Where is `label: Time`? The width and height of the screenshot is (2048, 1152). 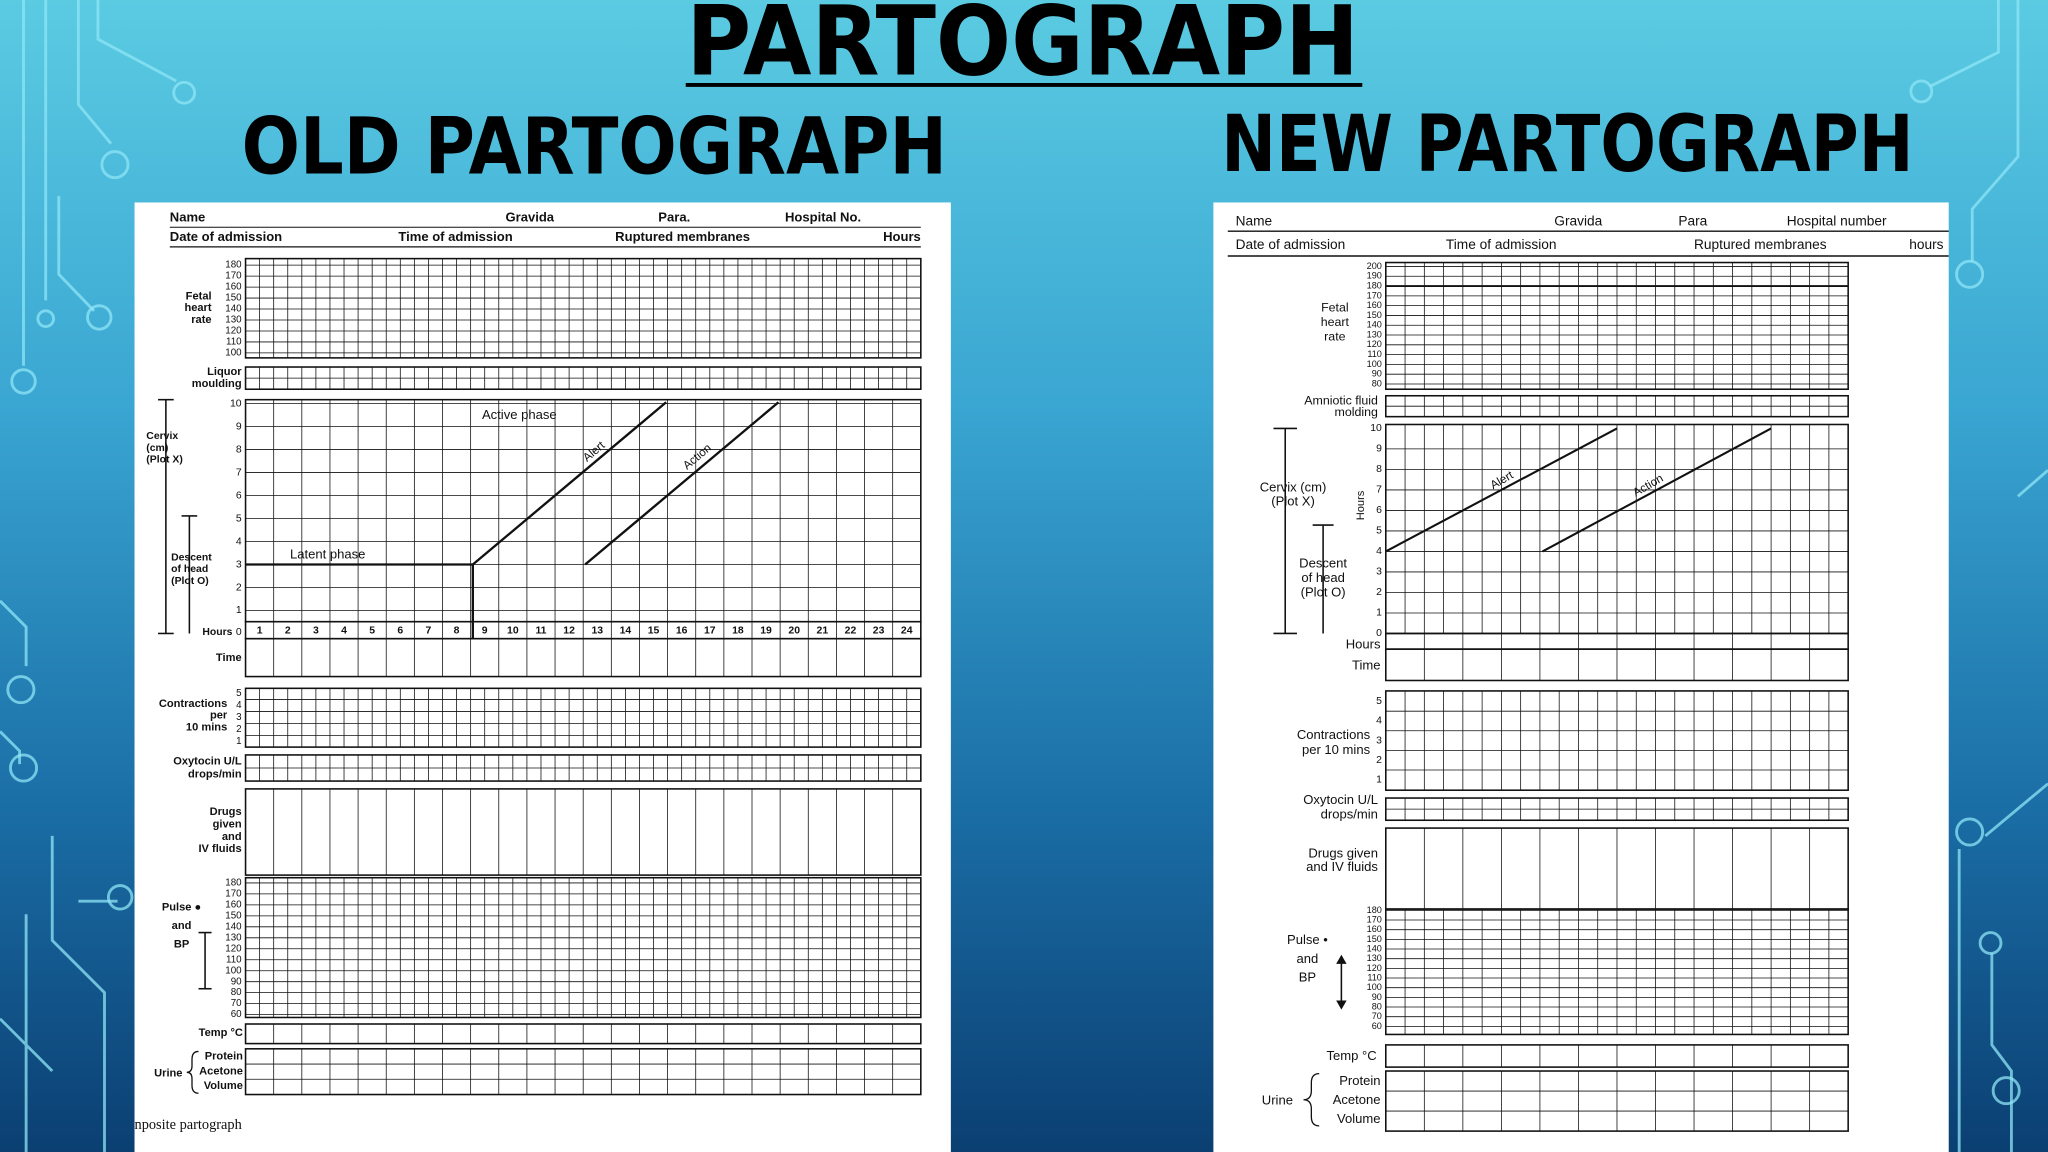
label: Time is located at coordinates (229, 658).